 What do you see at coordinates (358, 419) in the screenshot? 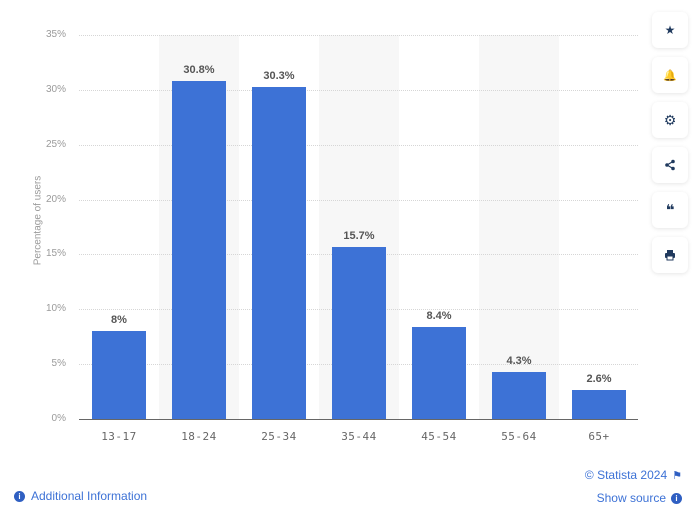
I see `x-axis-line` at bounding box center [358, 419].